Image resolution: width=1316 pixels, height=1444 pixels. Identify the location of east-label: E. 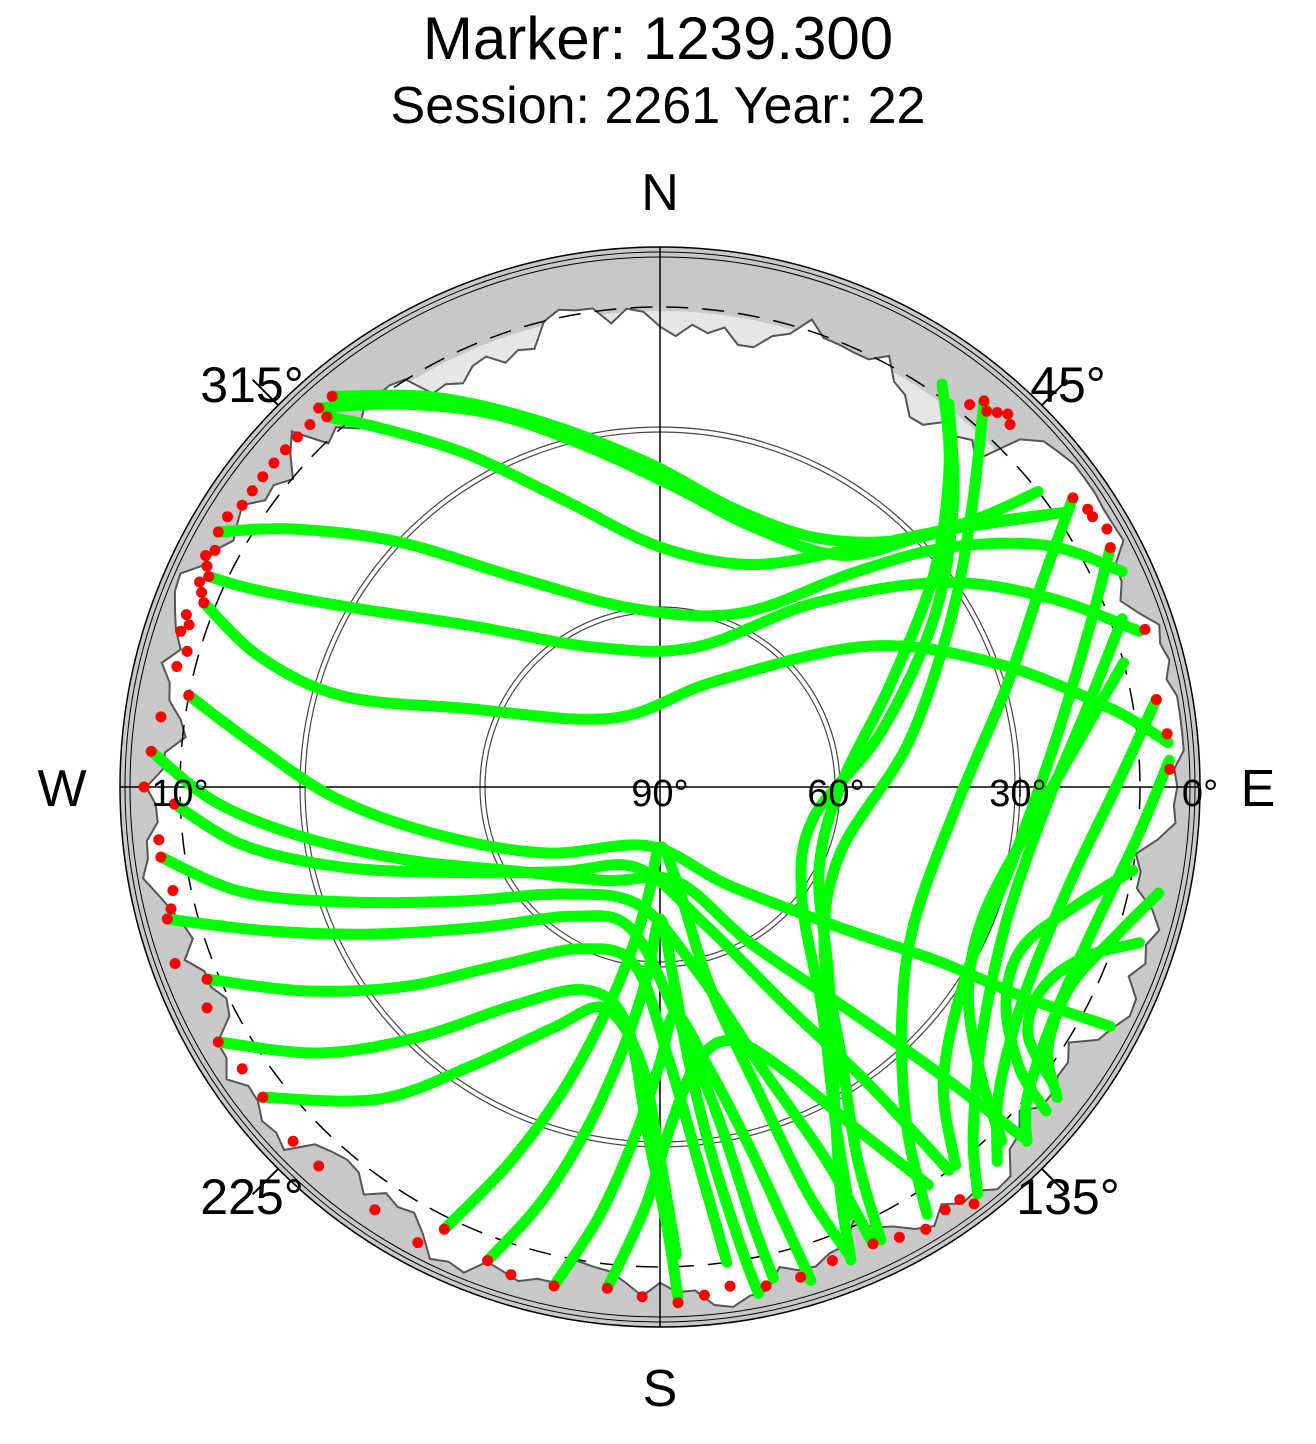
(1258, 789).